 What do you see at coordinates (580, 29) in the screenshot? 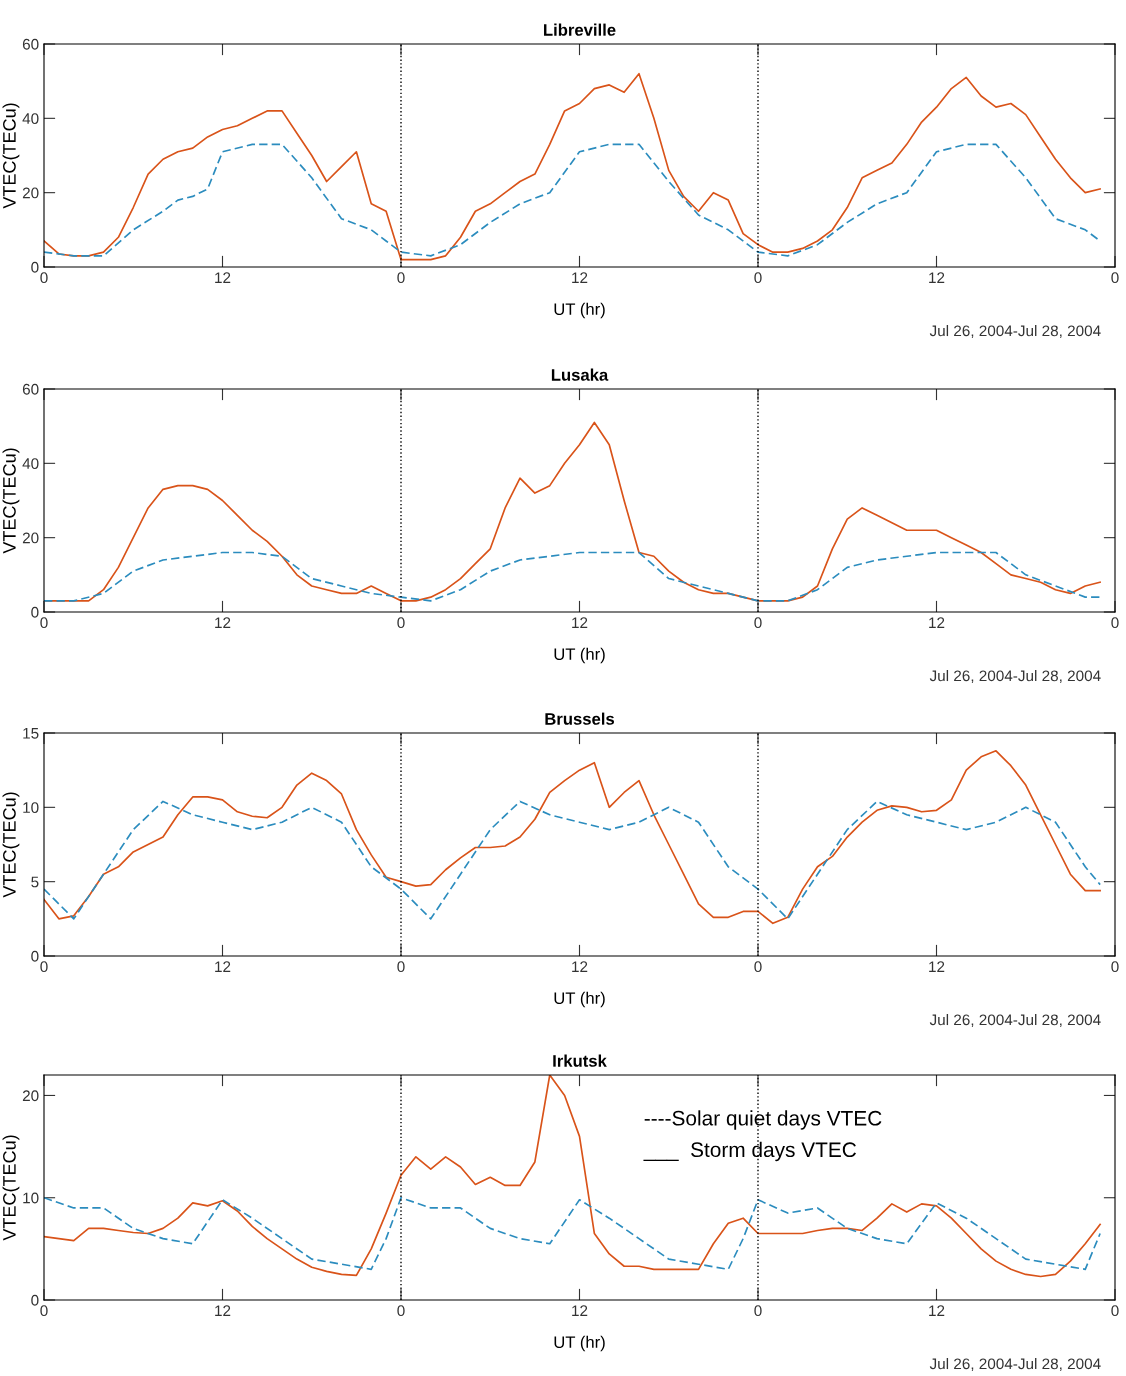
I see `chart-title: Libreville` at bounding box center [580, 29].